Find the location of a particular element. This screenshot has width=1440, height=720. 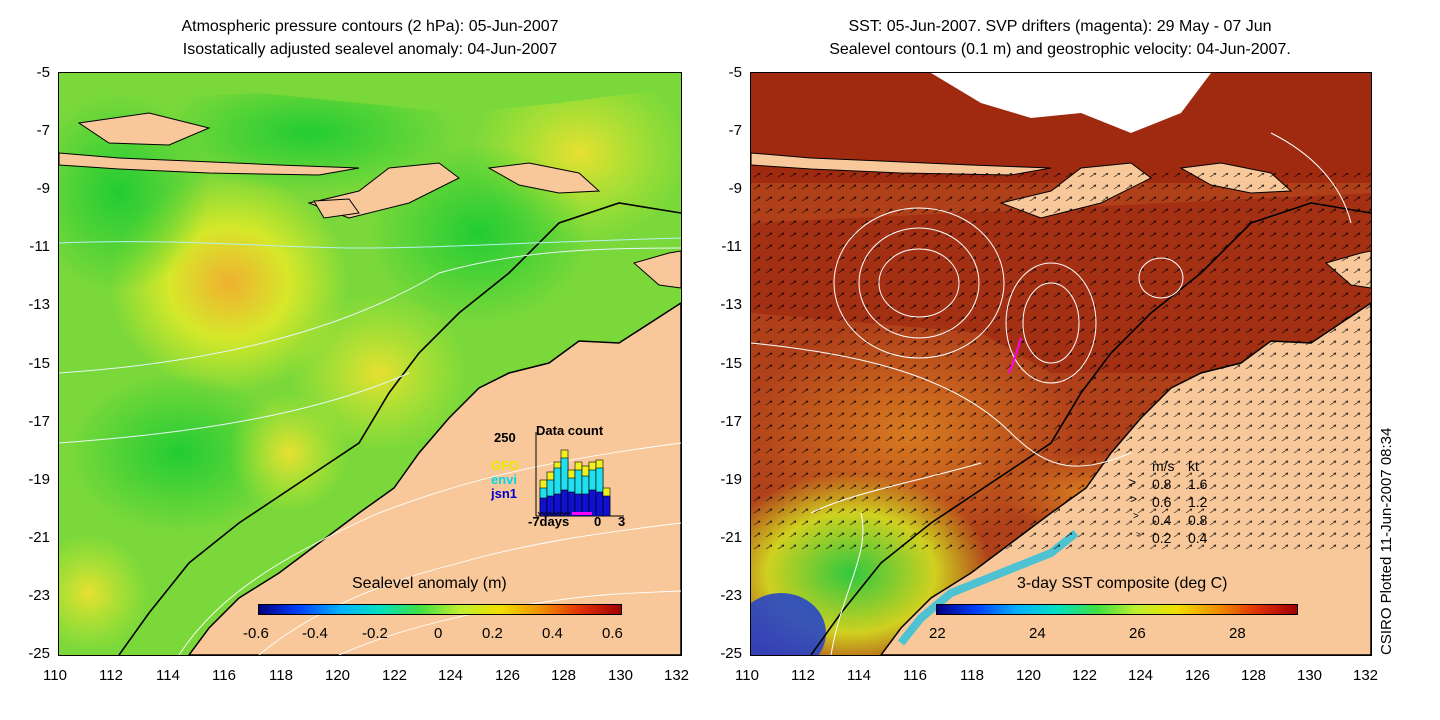

right-x-tick: 130 is located at coordinates (1310, 675).